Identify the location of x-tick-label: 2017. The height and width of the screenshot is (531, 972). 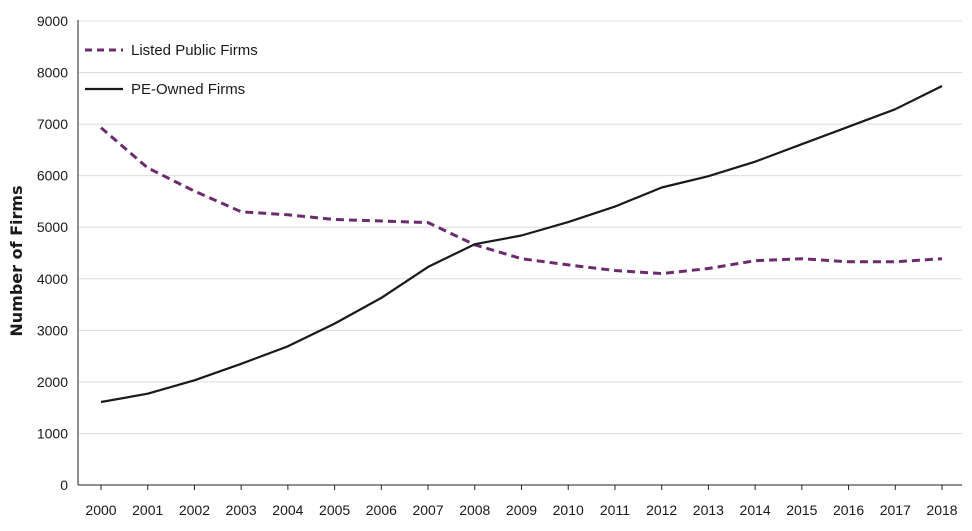
(895, 510).